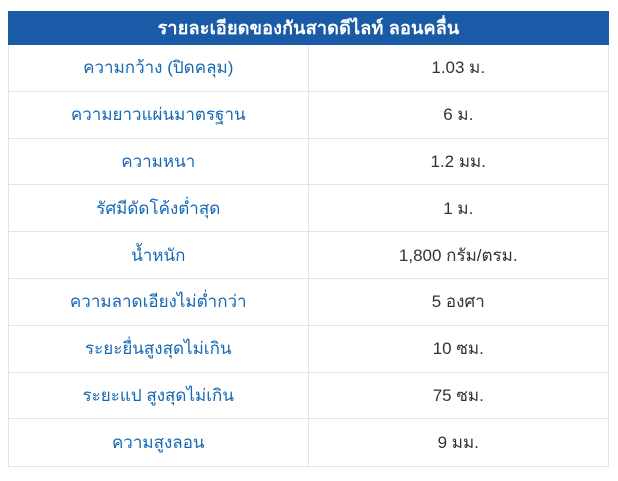 The width and height of the screenshot is (618, 481). What do you see at coordinates (159, 395) in the screenshot?
I see `spec-label: ระยะแป สูงสุดไม่เกิน` at bounding box center [159, 395].